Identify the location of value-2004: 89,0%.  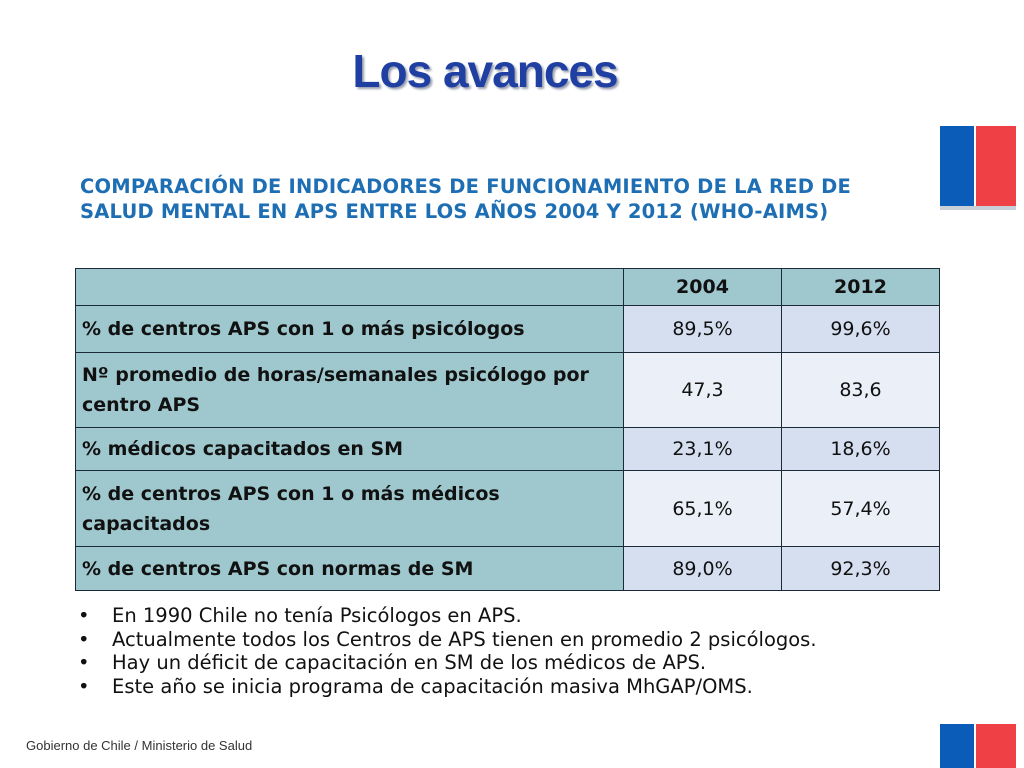
(702, 568).